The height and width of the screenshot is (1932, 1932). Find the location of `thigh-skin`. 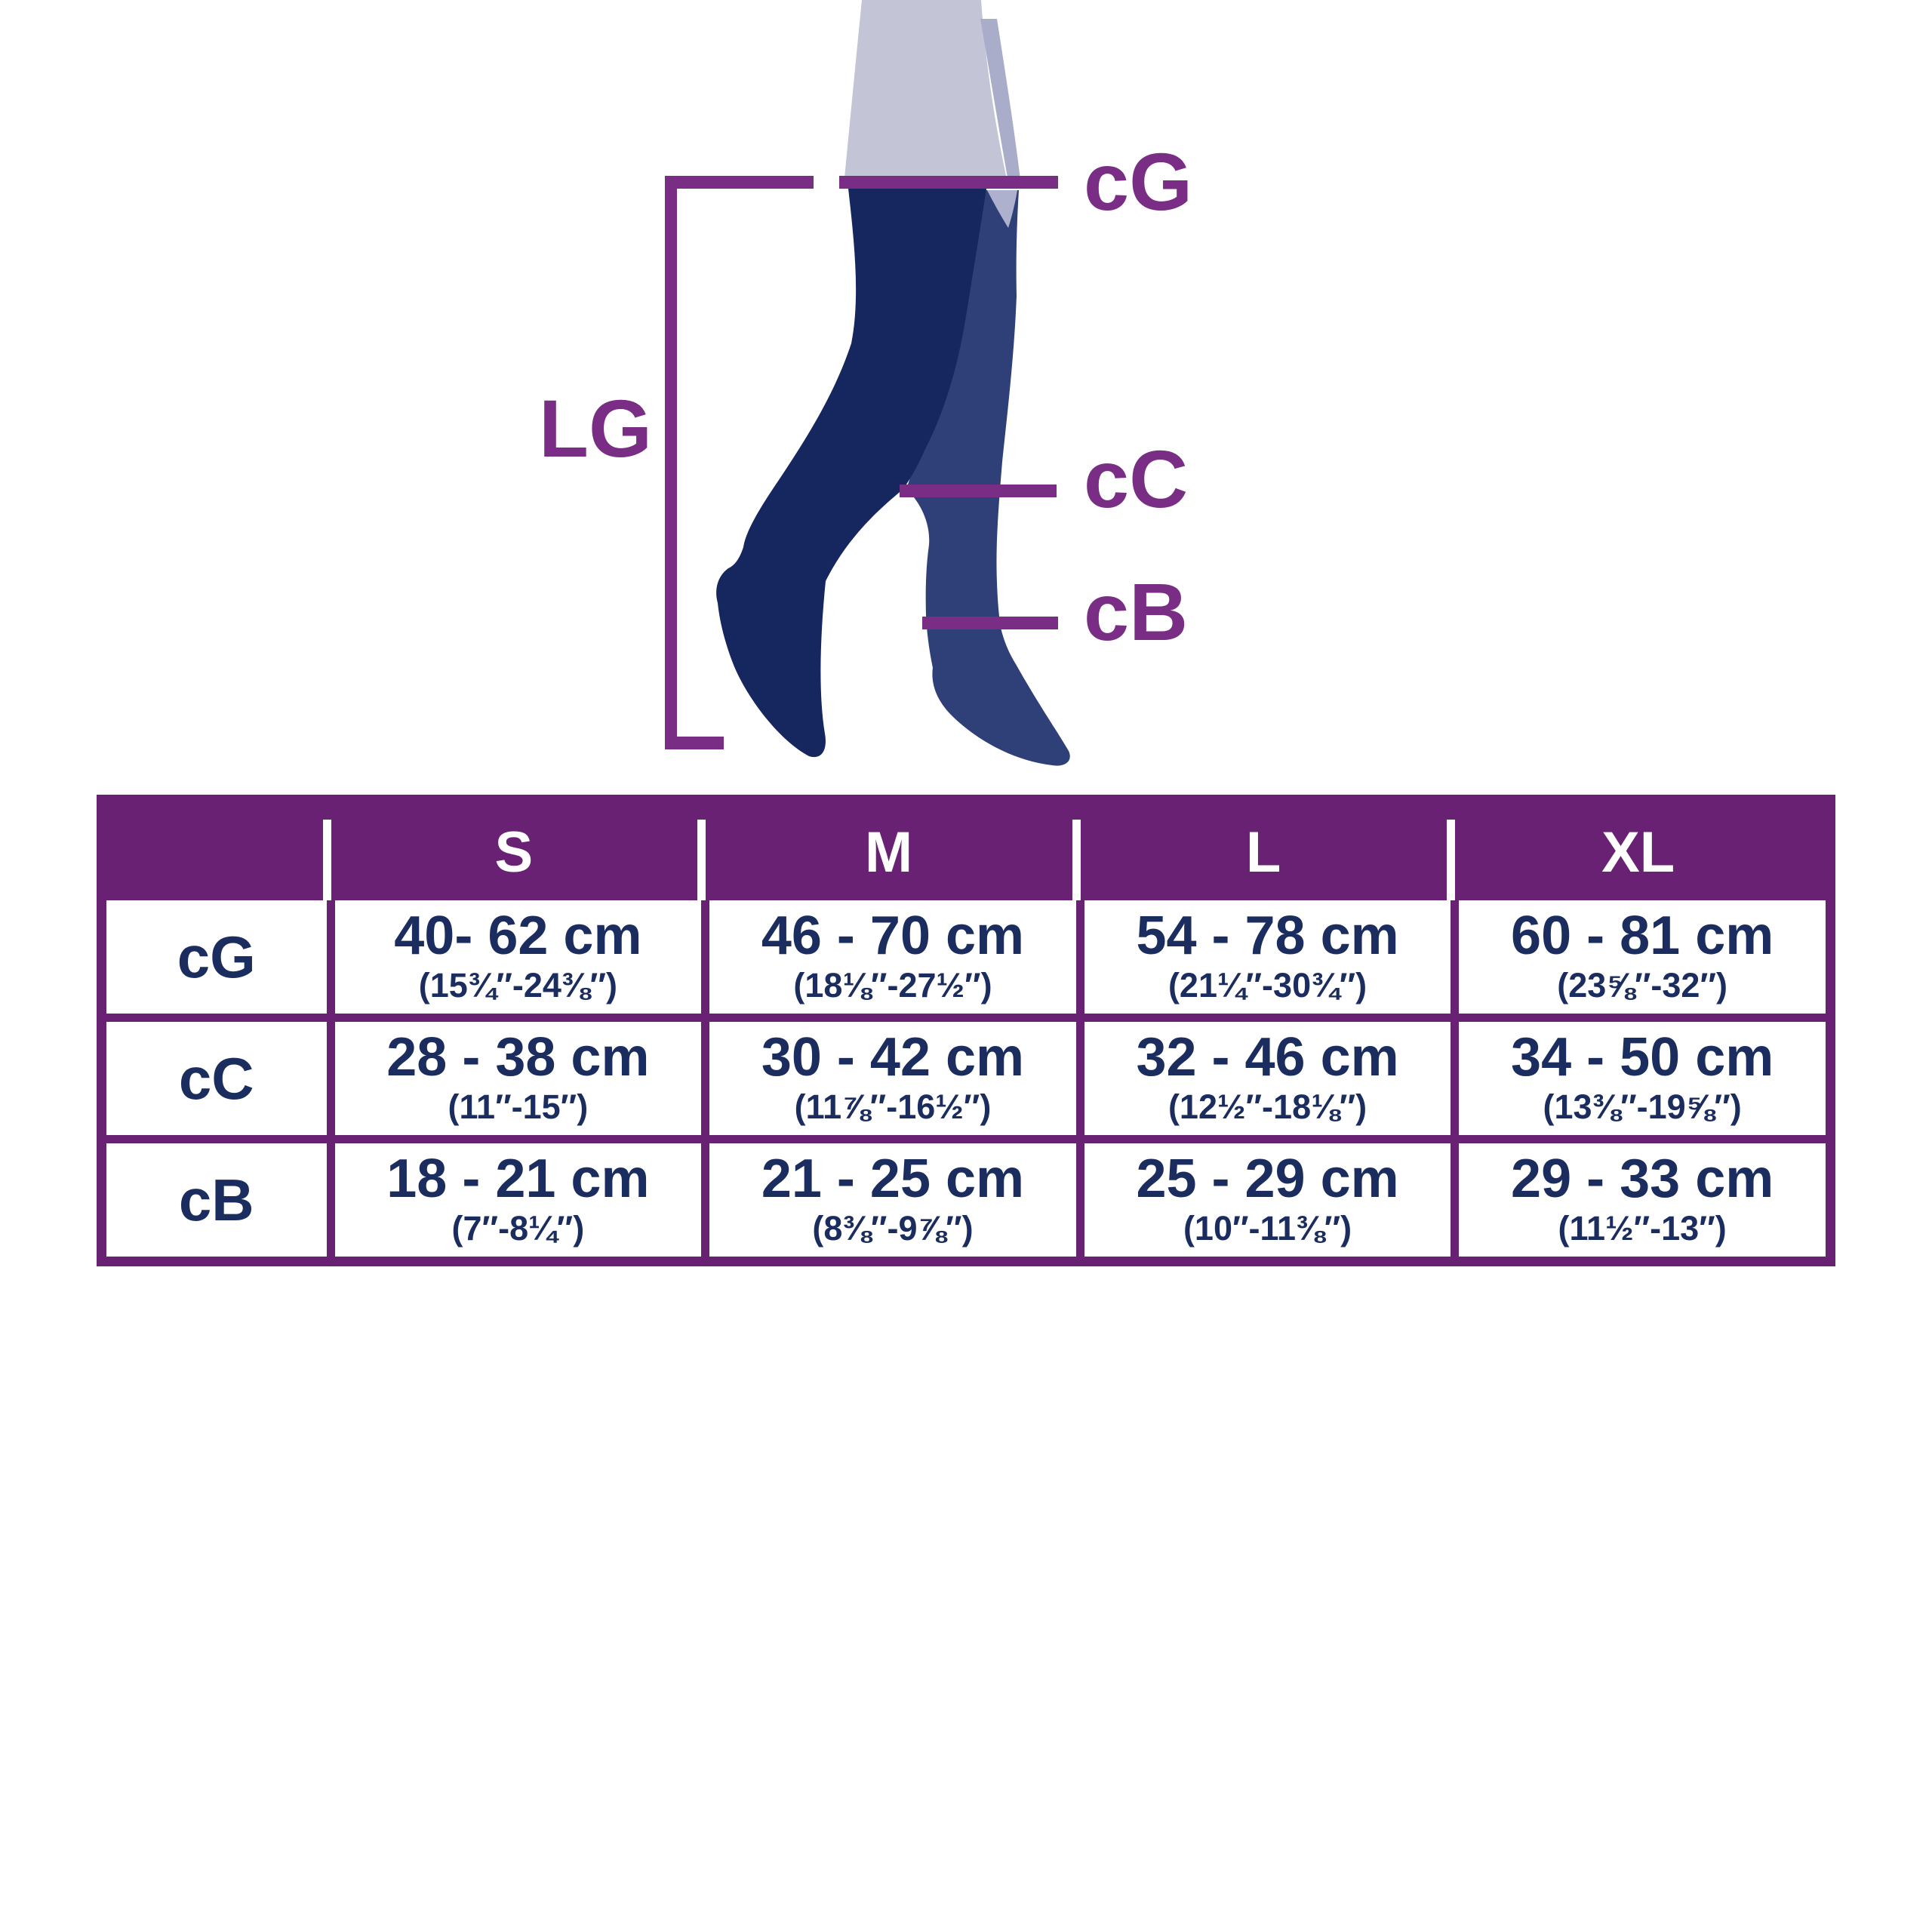

thigh-skin is located at coordinates (926, 93).